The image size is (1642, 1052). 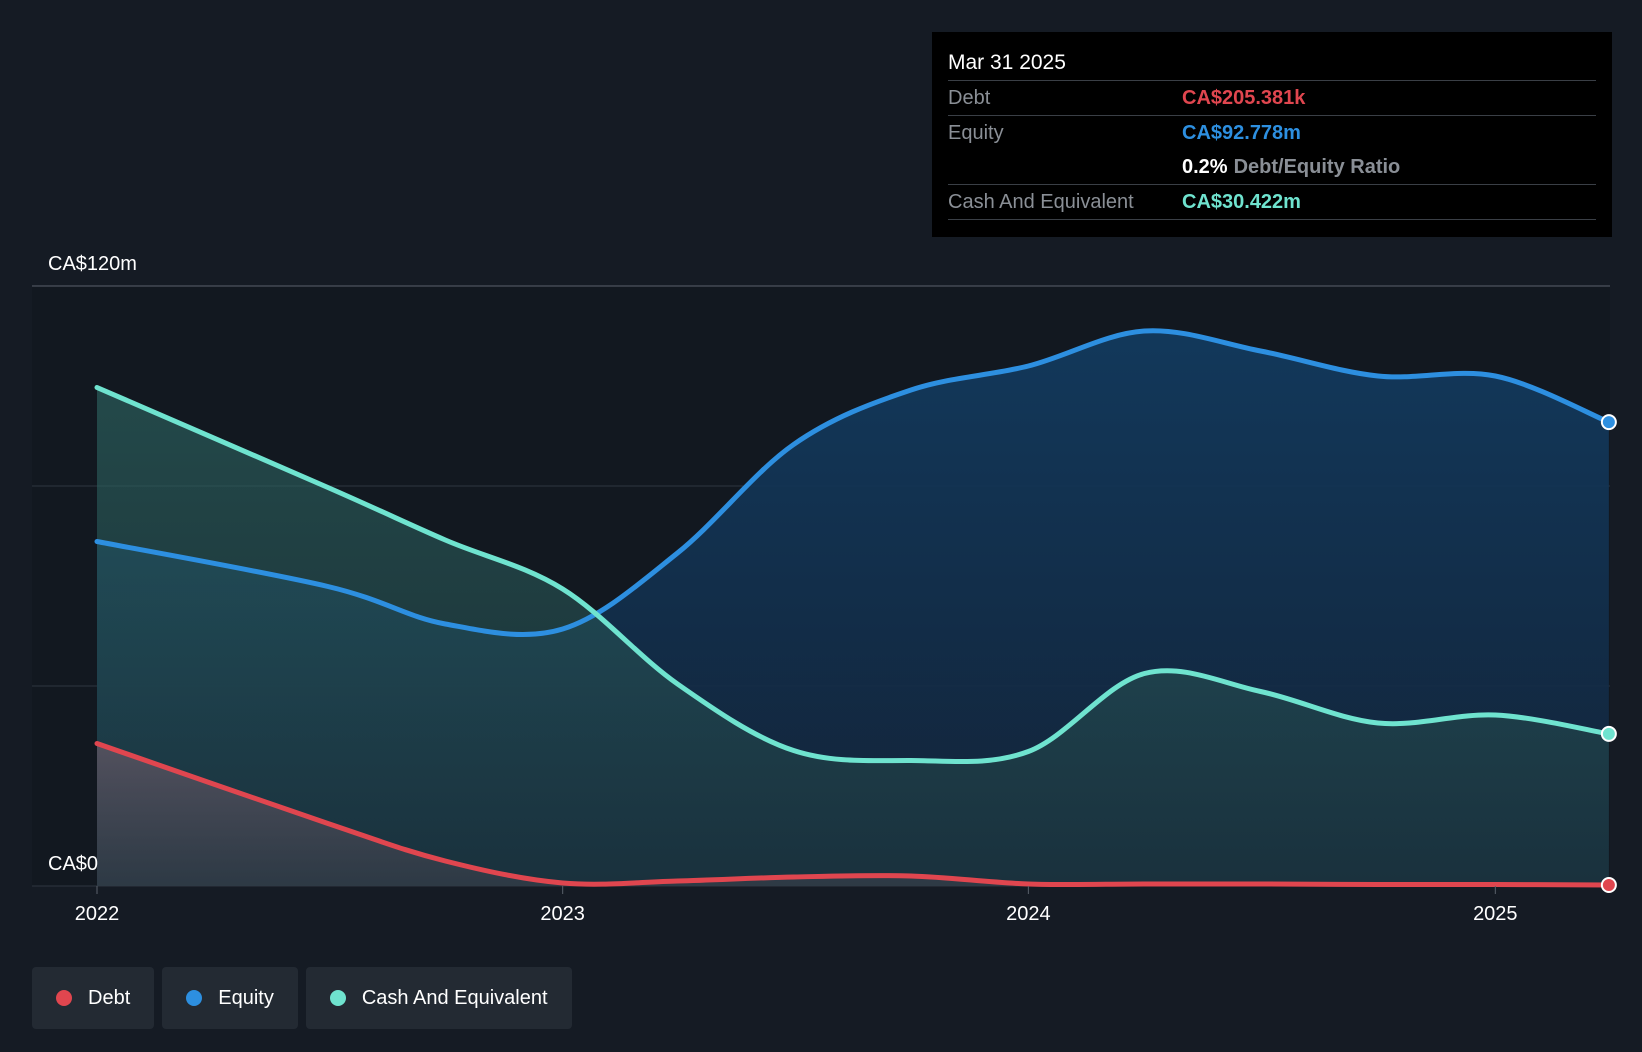 I want to click on legend-dot-cash, so click(x=337, y=998).